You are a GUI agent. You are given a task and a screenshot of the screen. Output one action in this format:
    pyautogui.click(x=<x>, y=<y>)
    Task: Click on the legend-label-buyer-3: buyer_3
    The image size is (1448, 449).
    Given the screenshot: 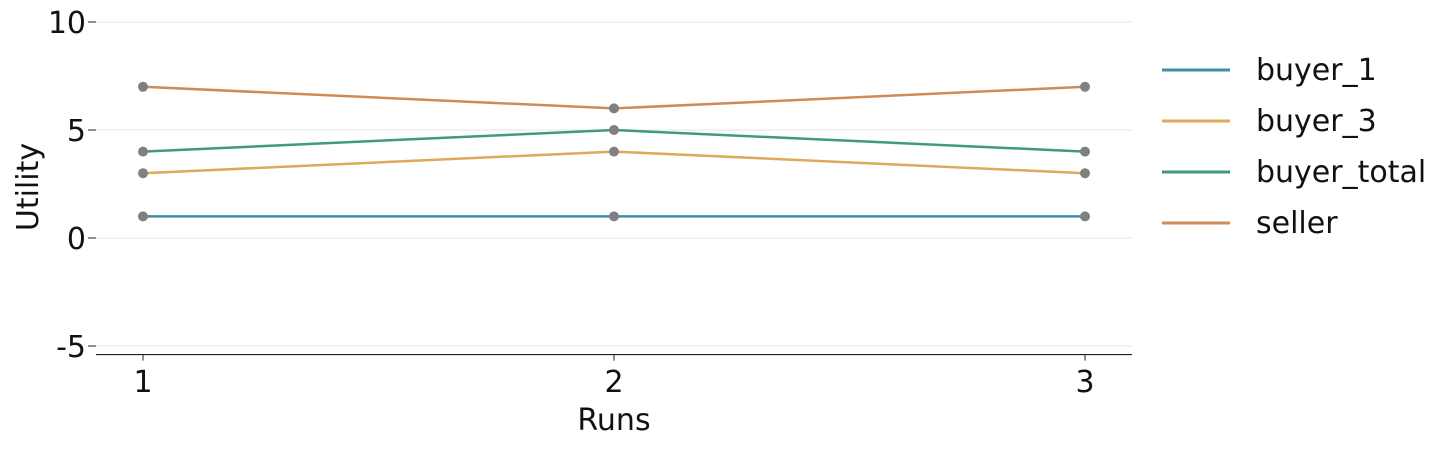 What is the action you would take?
    pyautogui.click(x=1316, y=121)
    